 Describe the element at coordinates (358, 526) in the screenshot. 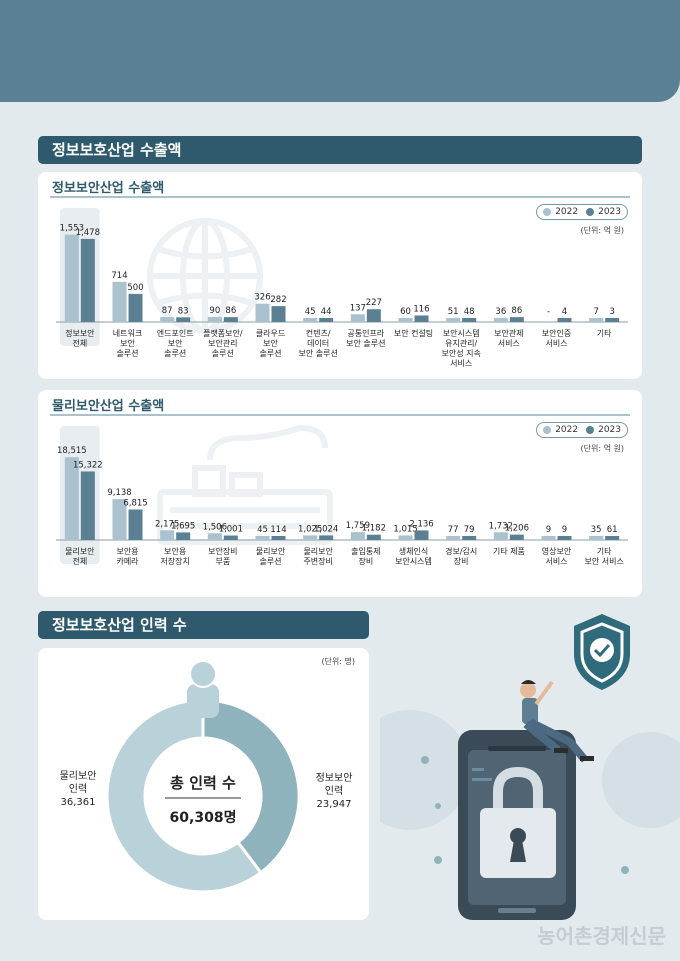

I see `data-label-2022-6: 1,759` at that location.